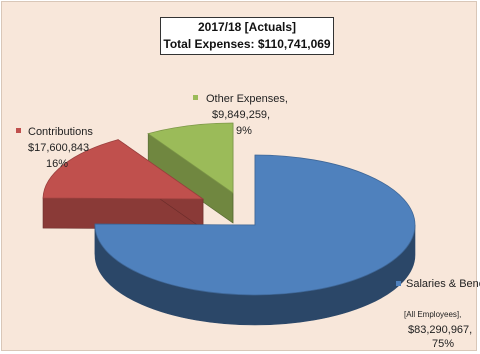 This screenshot has width=480, height=354. Describe the element at coordinates (432, 314) in the screenshot. I see `label-salaries-note: [All Employees],` at that location.